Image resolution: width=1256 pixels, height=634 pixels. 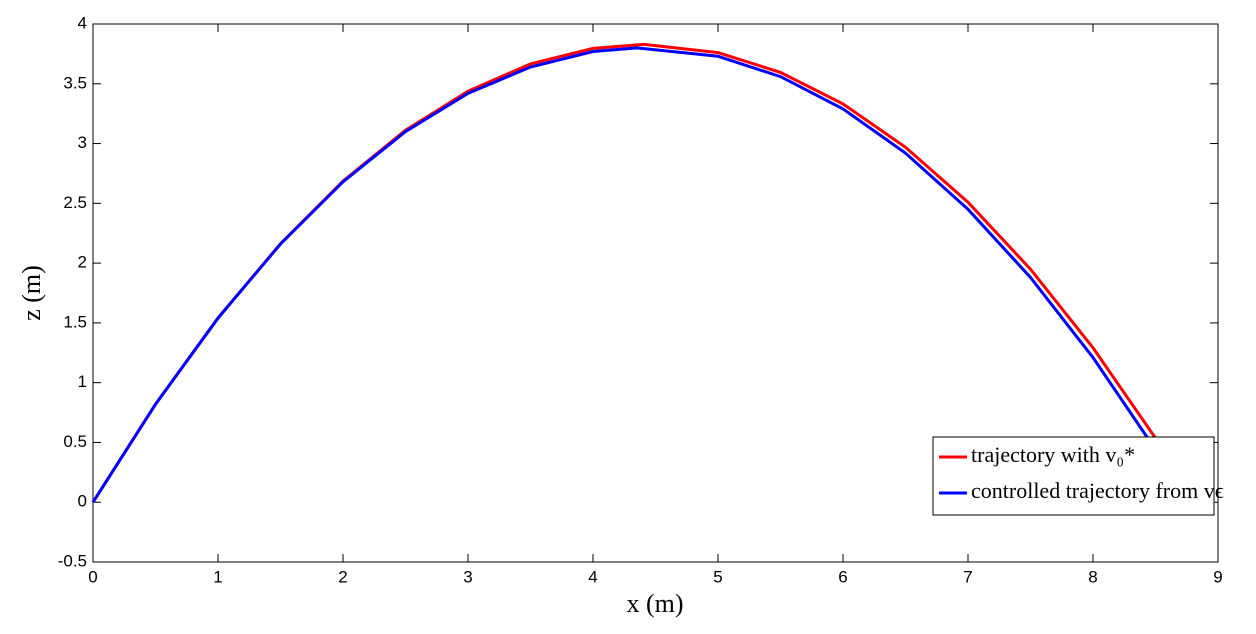 I want to click on y-tick-label: 0.5, so click(x=75, y=441).